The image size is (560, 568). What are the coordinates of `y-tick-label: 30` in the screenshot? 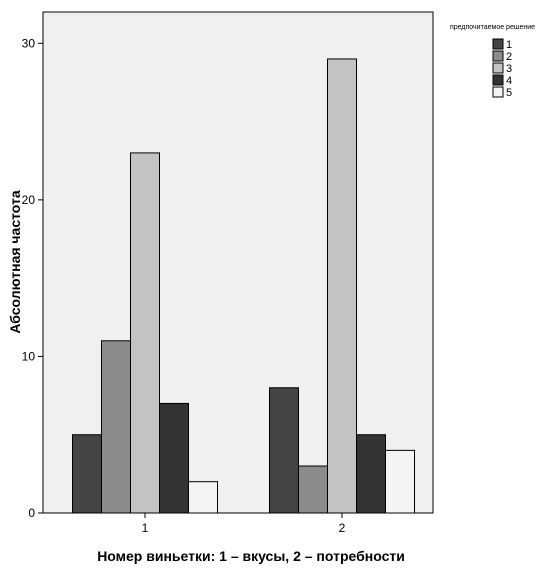 It's located at (29, 43).